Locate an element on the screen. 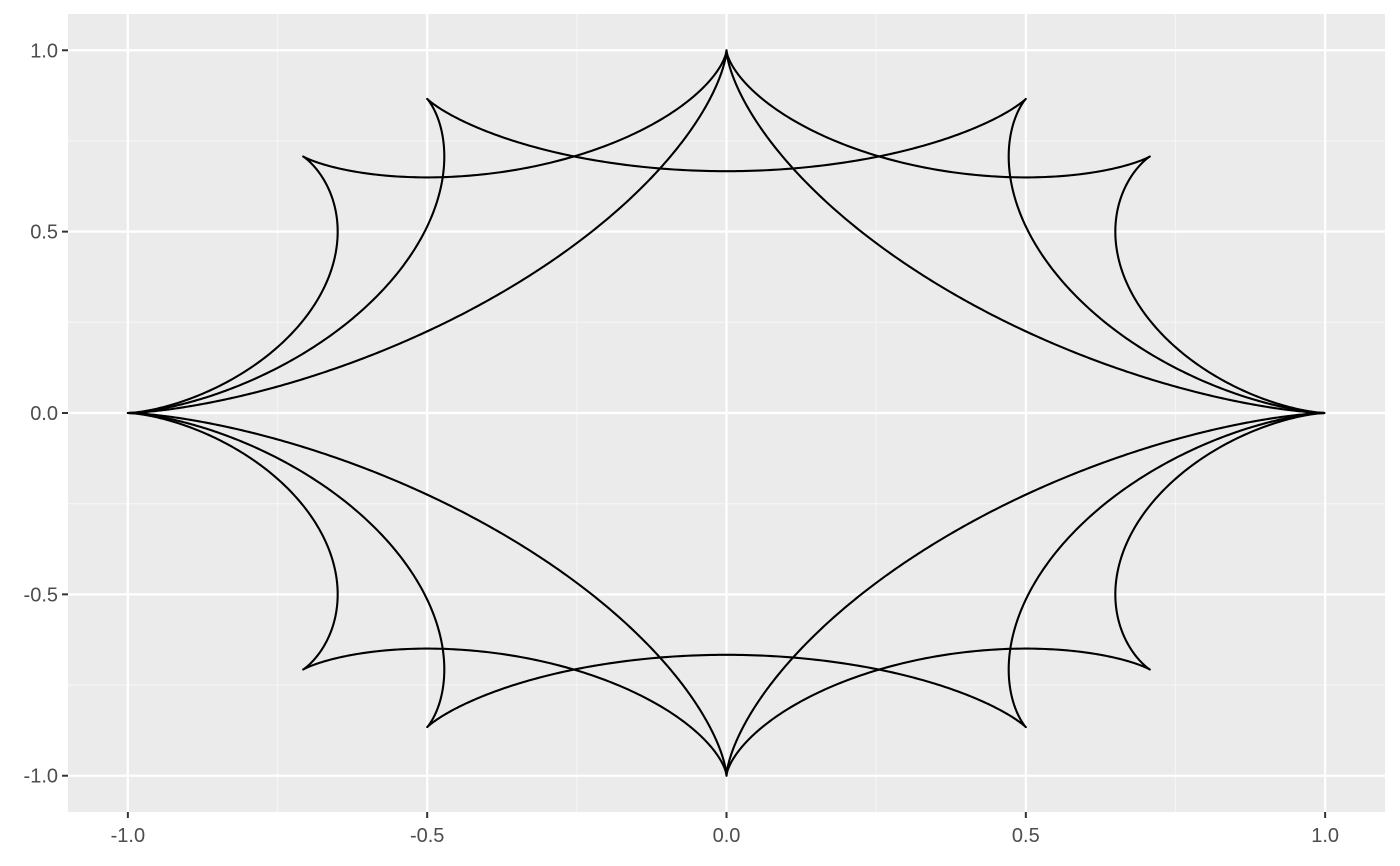 The height and width of the screenshot is (866, 1400). x-tick-label: -1.0 is located at coordinates (128, 836).